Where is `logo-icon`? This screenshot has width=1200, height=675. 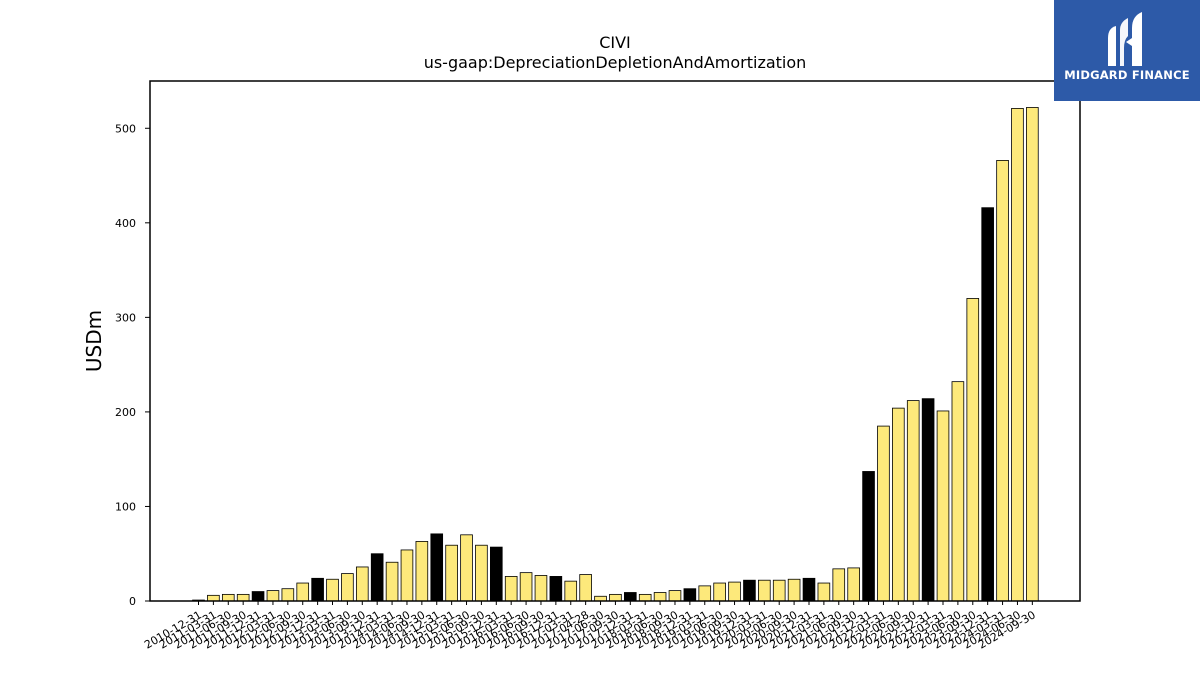 logo-icon is located at coordinates (1125, 39).